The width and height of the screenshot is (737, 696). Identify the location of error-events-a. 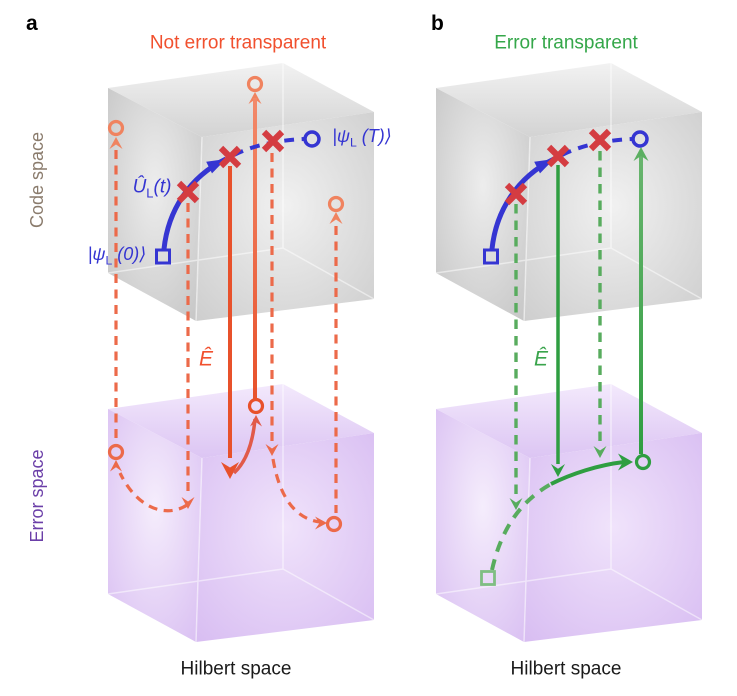
(230, 166).